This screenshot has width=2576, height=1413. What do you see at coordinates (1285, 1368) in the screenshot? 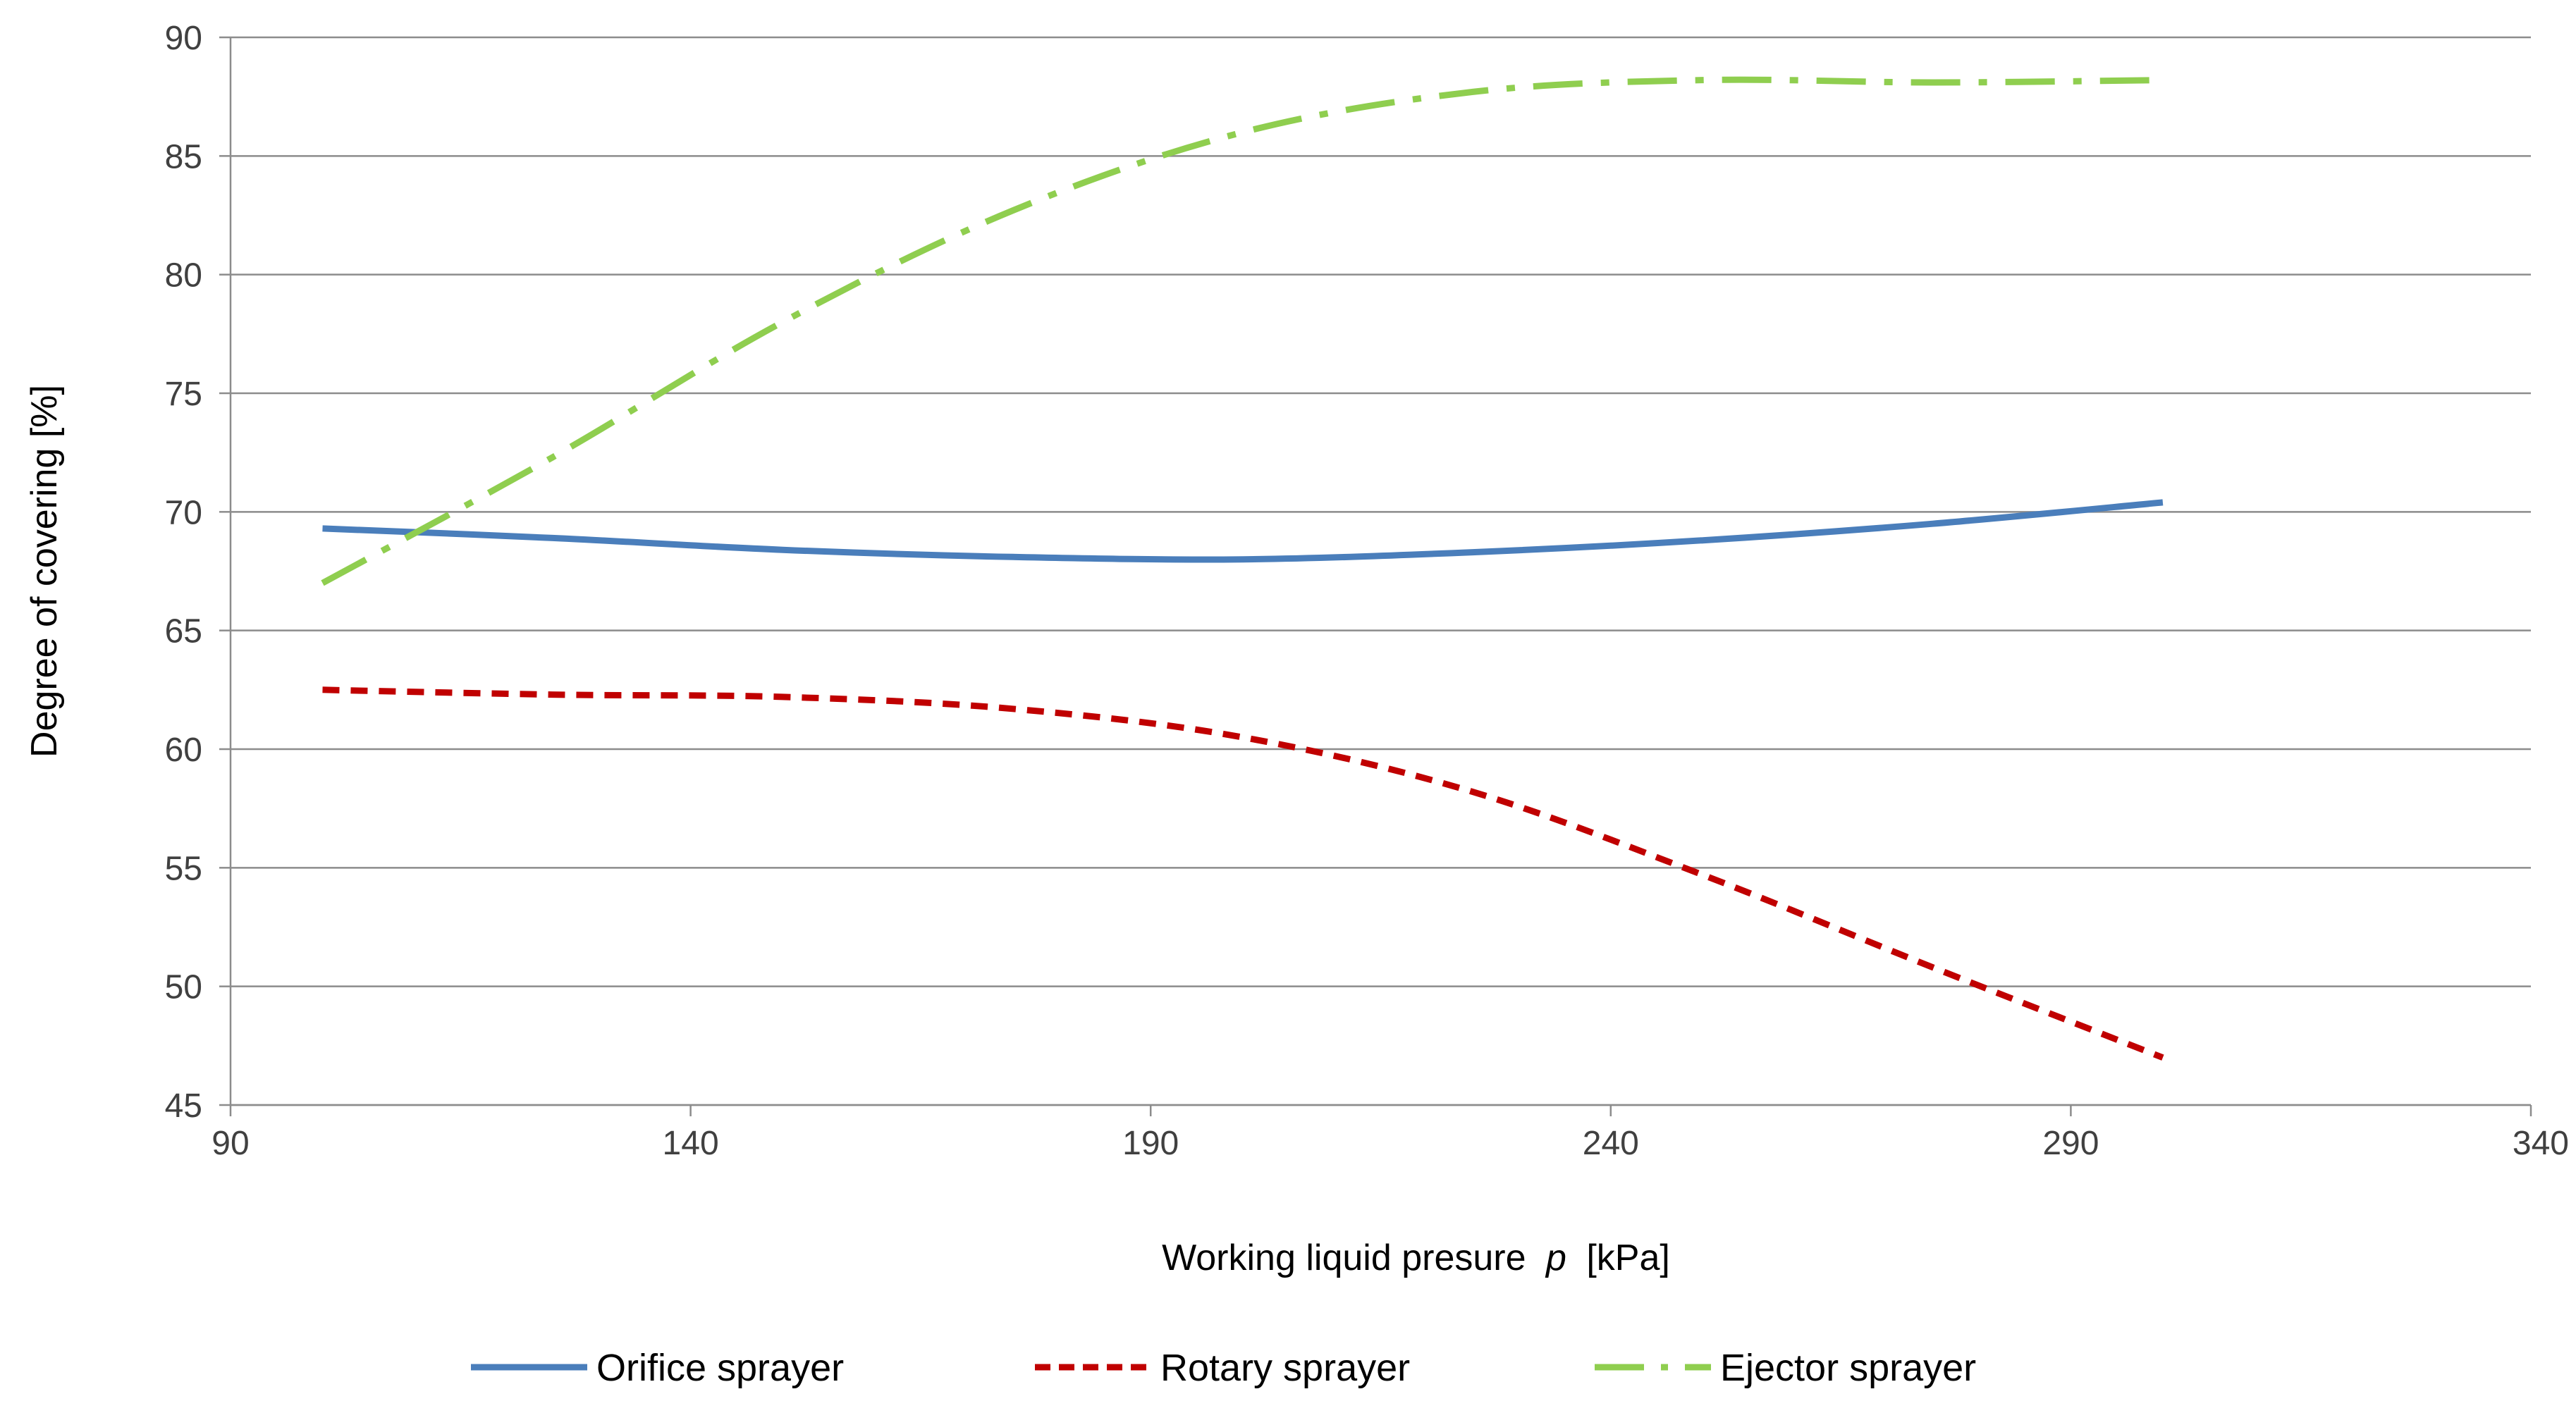
I see `legend-label: Rotary sprayer` at bounding box center [1285, 1368].